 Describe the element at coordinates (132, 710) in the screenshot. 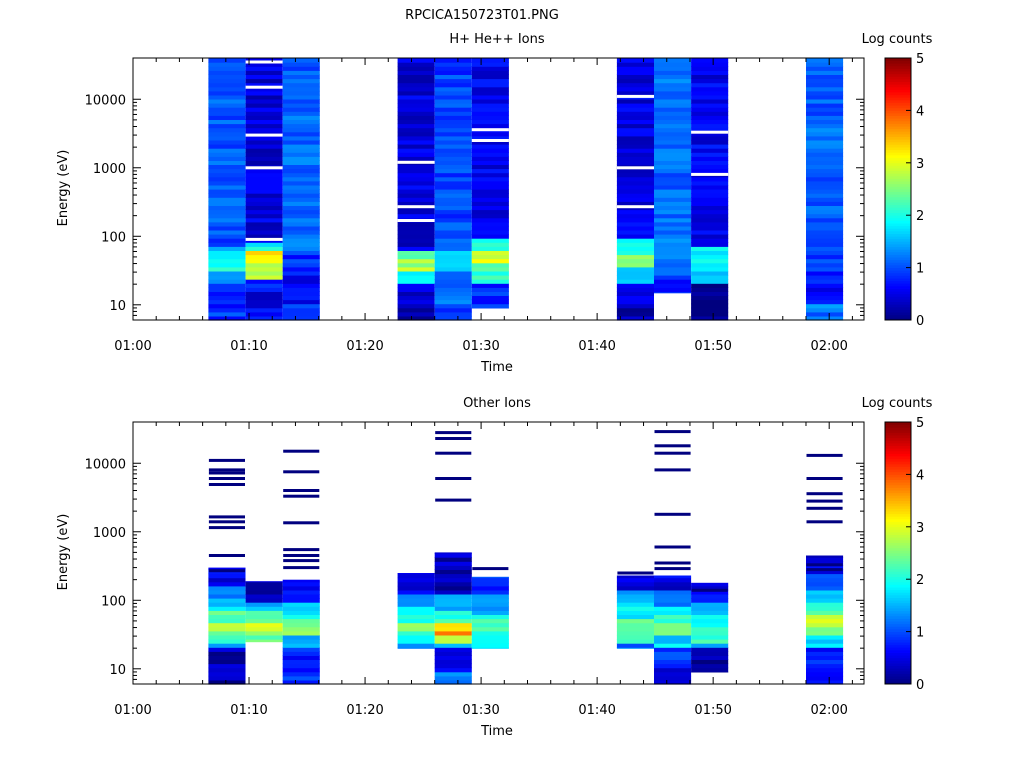

I see `x-tick-label: 01:00` at that location.